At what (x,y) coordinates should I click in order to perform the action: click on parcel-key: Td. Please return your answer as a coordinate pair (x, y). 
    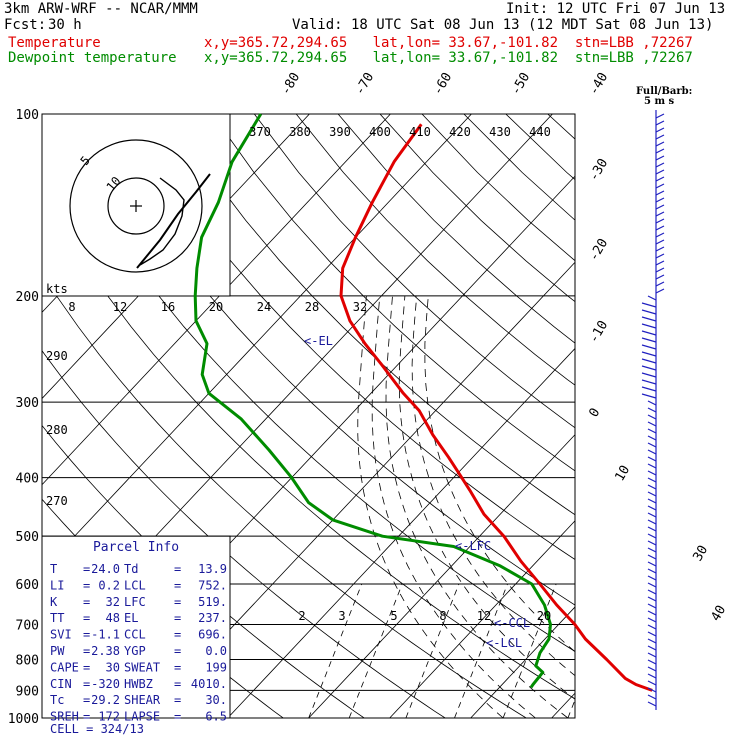
    Looking at the image, I should click on (131, 569).